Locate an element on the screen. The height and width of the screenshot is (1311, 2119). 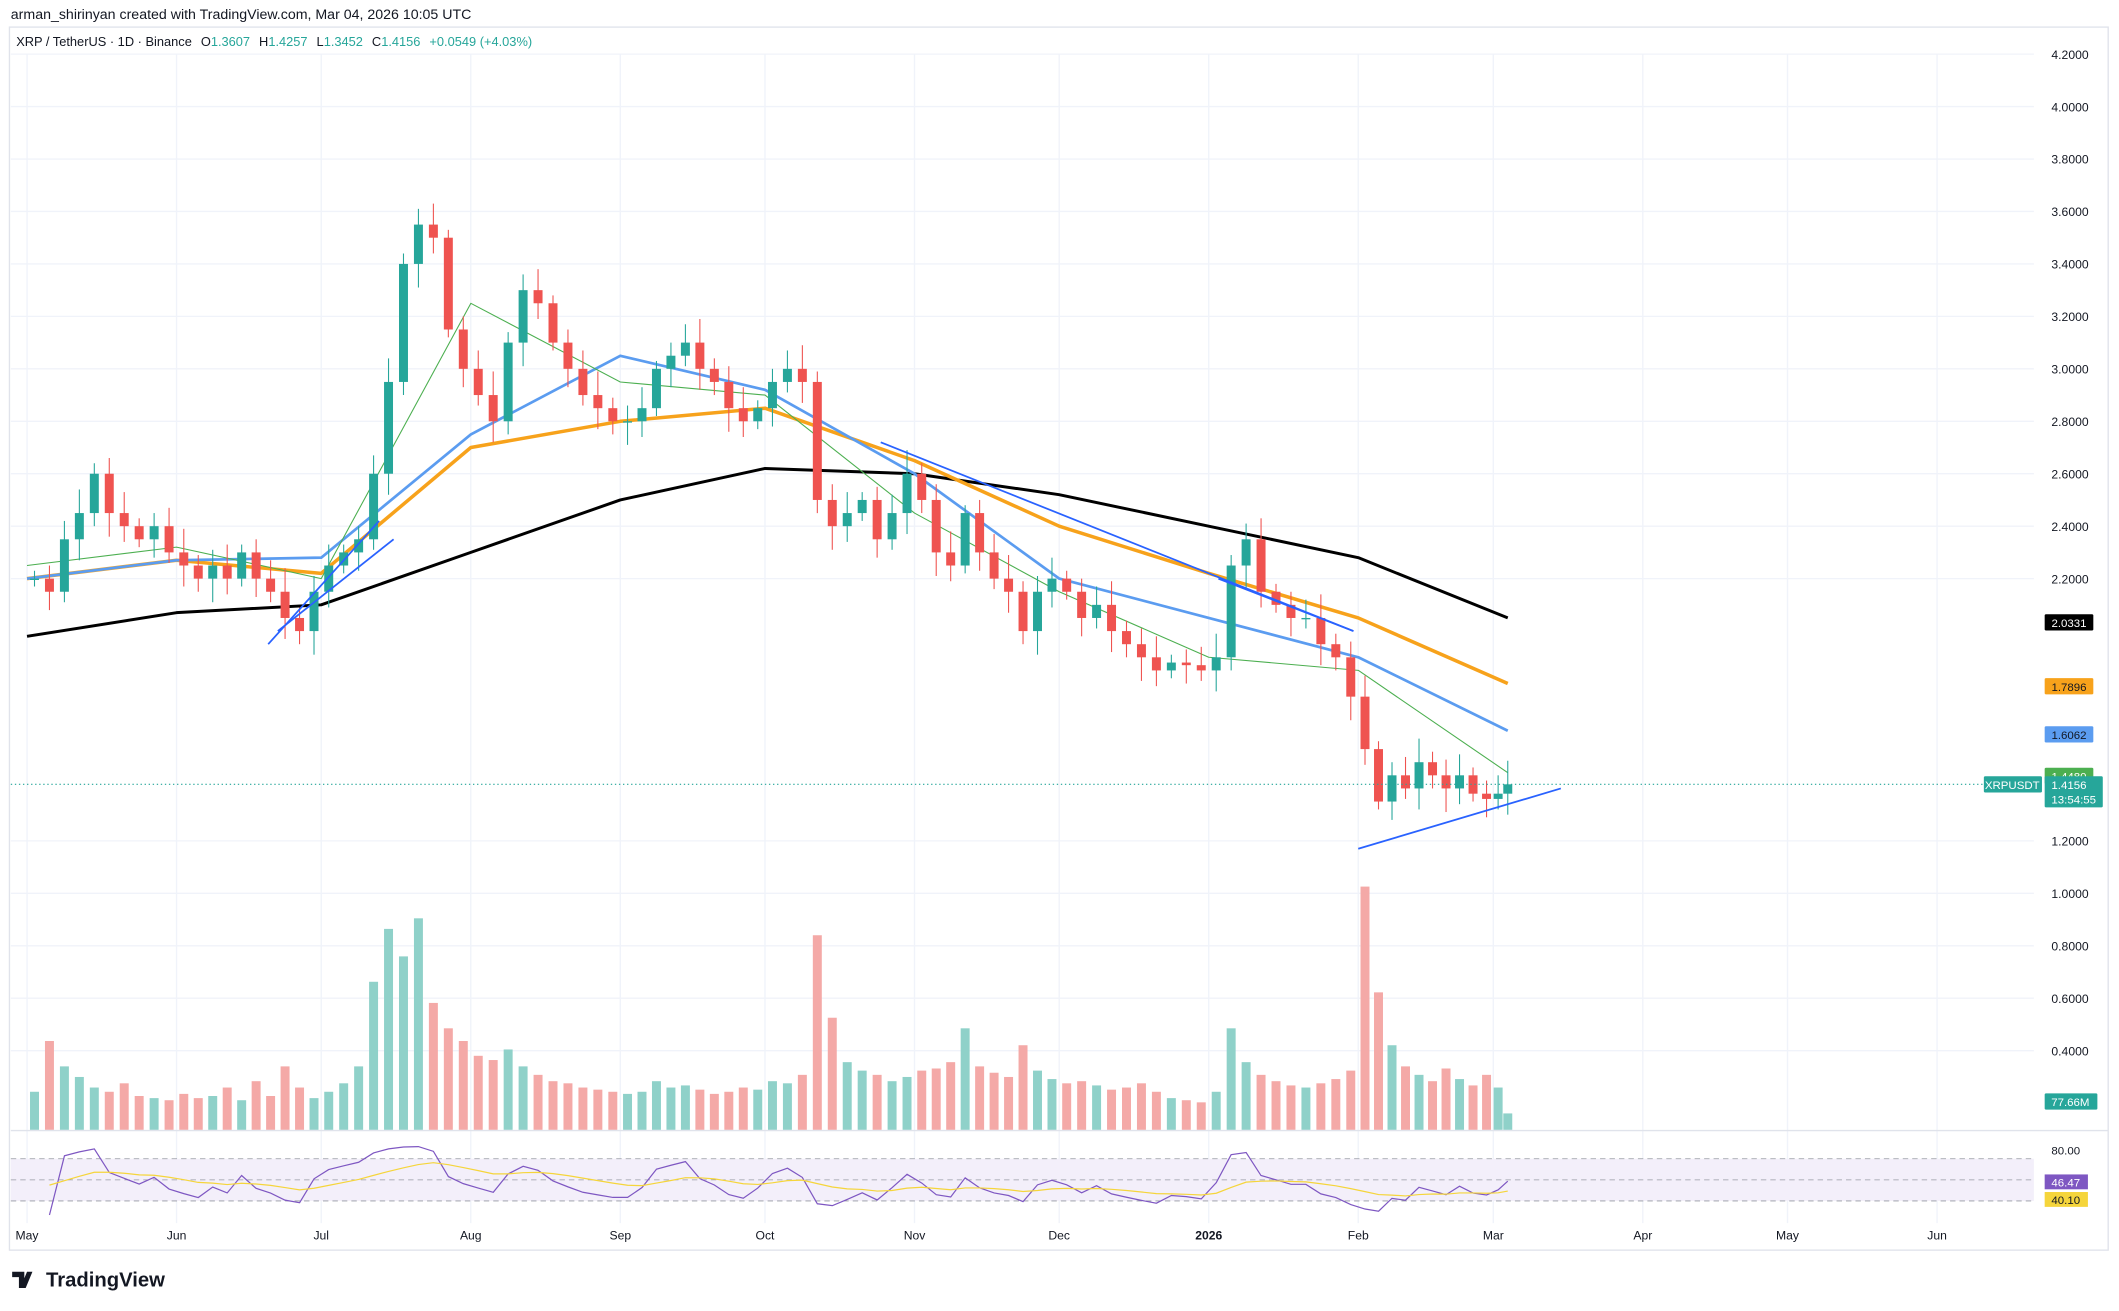
price-tick-label: 3.0000 is located at coordinates (2069, 370).